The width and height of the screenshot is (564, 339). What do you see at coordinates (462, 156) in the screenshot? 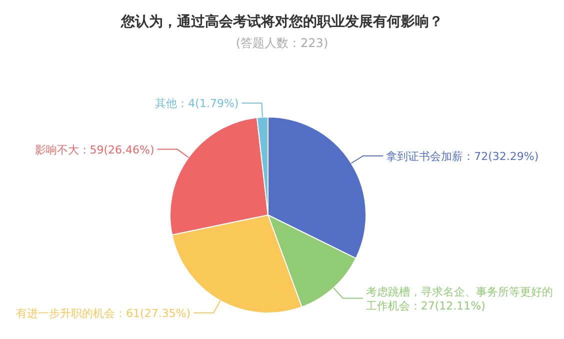
I see `slice-label: 拿到证书会加薪：72(32.29%)` at bounding box center [462, 156].